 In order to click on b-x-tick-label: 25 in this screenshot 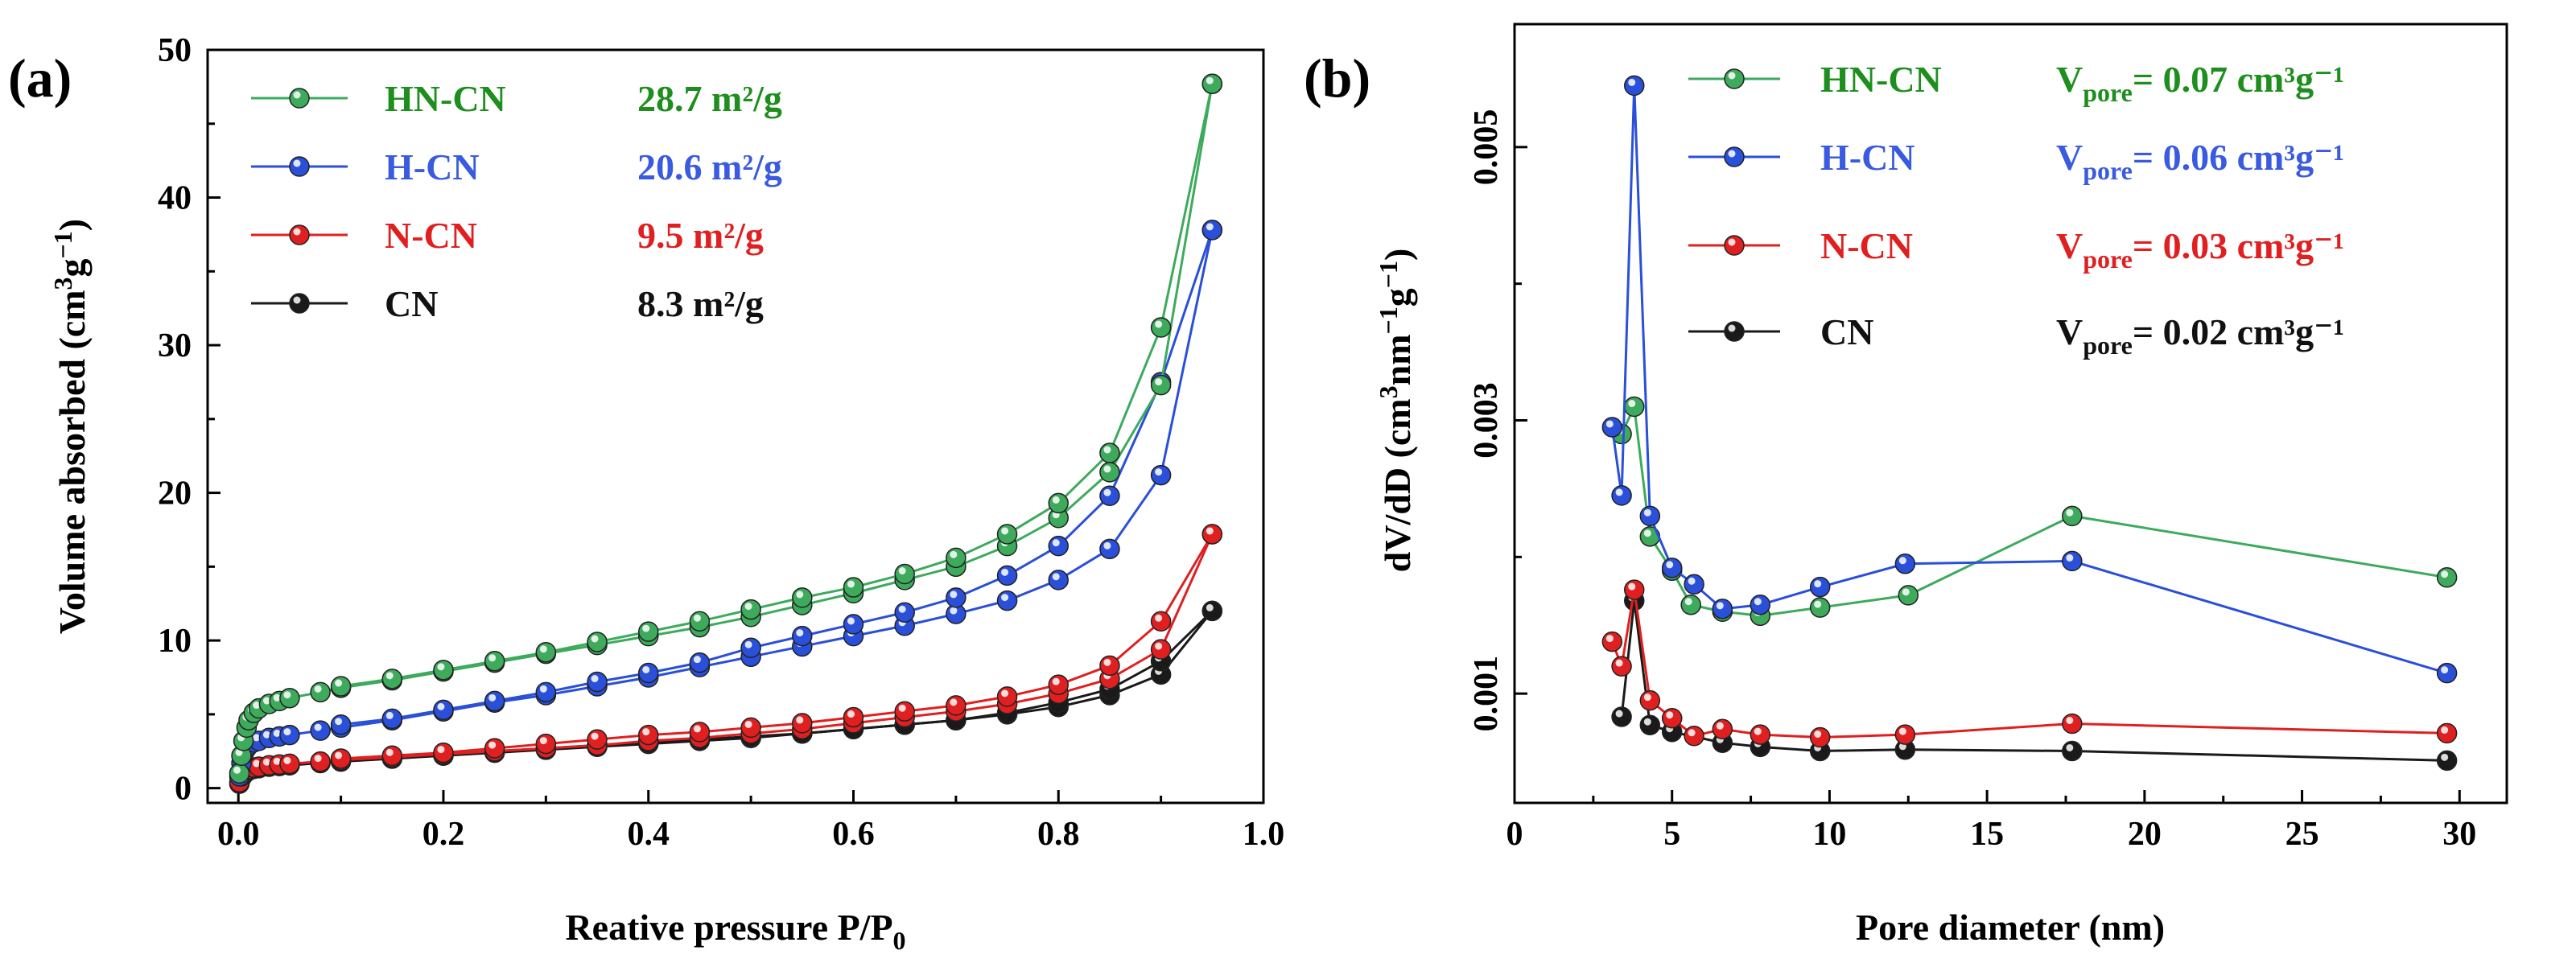, I will do `click(2302, 834)`.